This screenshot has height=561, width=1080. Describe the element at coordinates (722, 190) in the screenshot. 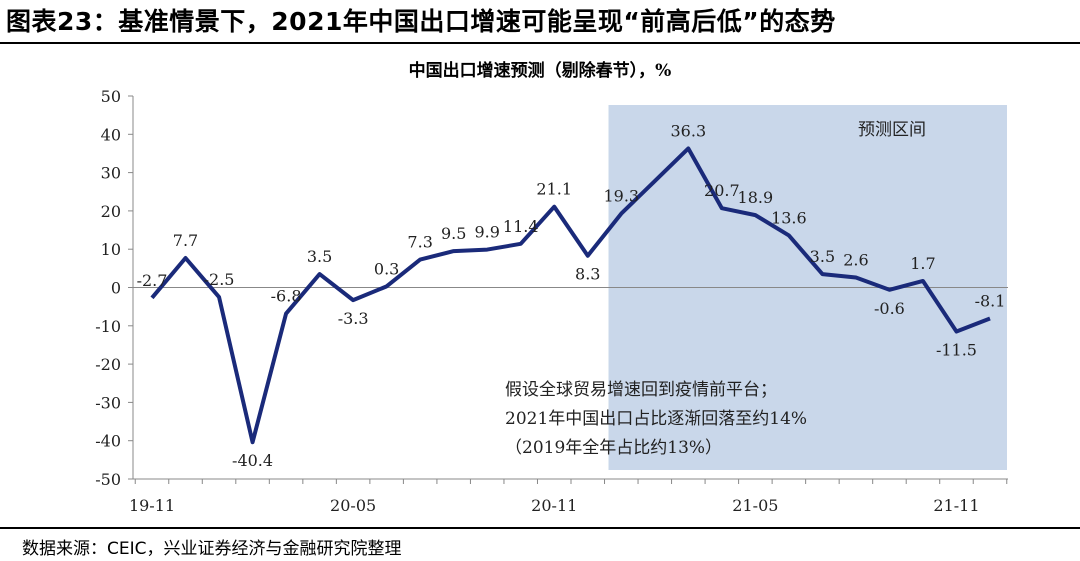

I see `data-label: 20.7` at that location.